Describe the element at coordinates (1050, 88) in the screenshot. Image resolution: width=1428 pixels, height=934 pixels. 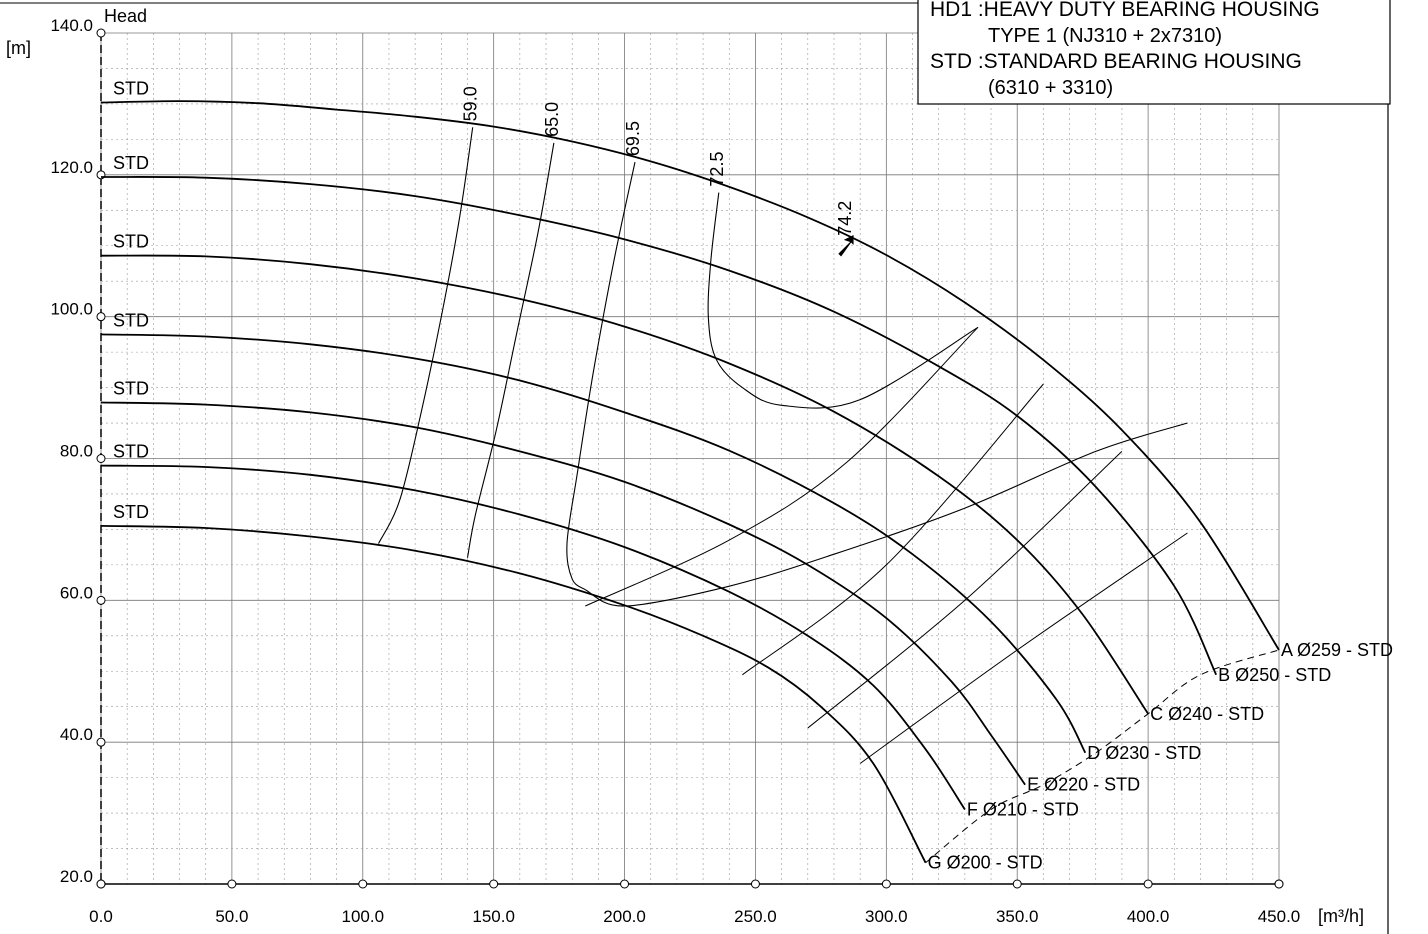
I see `legend-line-4: (6310 + 3310)` at that location.